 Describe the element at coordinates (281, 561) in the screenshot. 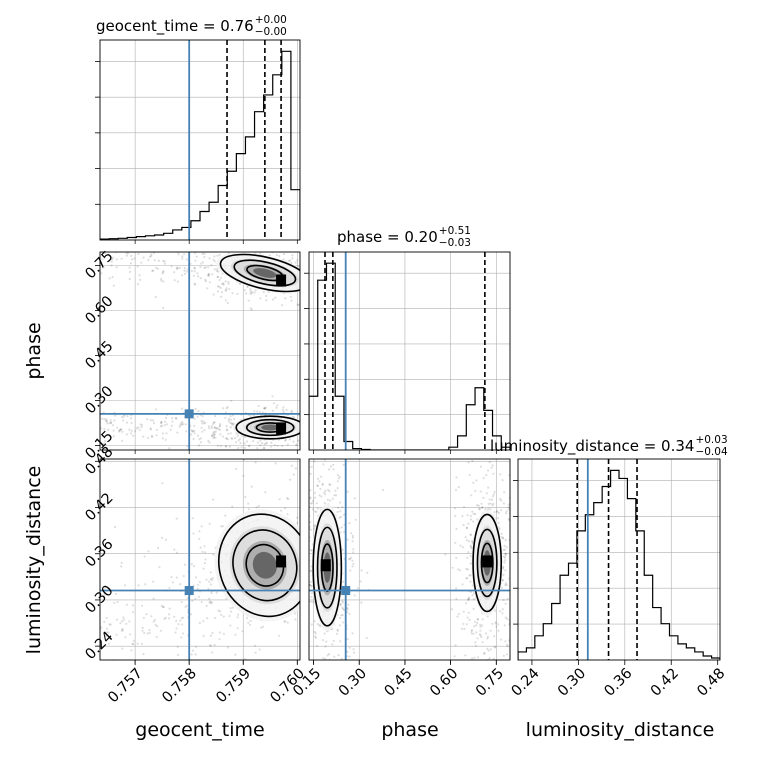

I see `density-peak` at that location.